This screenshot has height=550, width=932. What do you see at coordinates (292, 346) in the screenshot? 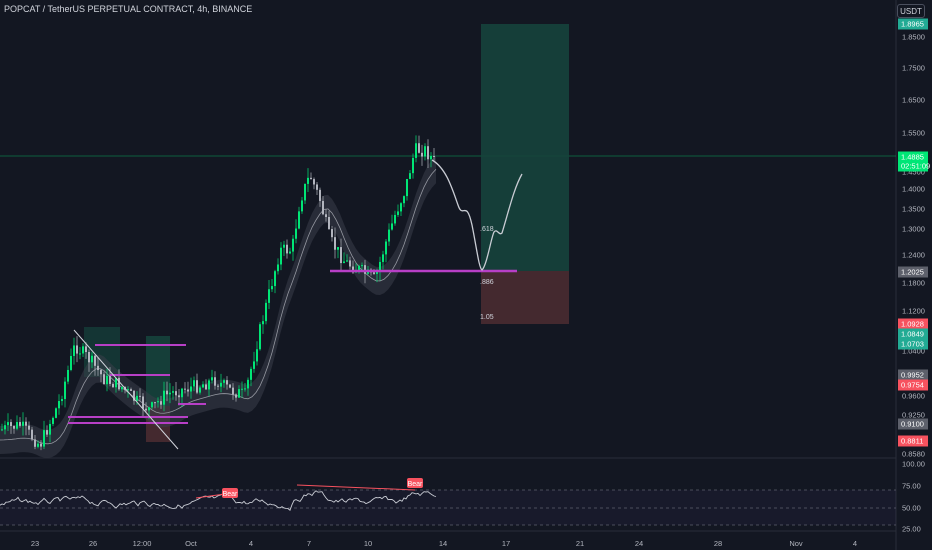
I see `support-levels` at bounding box center [292, 346].